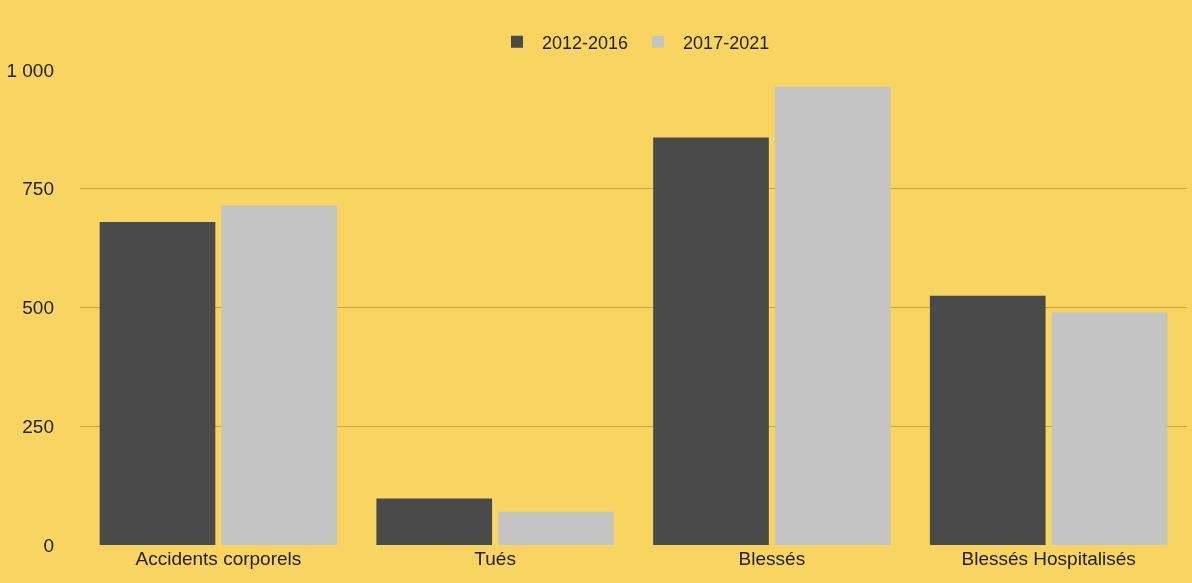 The image size is (1192, 583). What do you see at coordinates (38, 189) in the screenshot?
I see `y-tick-label: 750` at bounding box center [38, 189].